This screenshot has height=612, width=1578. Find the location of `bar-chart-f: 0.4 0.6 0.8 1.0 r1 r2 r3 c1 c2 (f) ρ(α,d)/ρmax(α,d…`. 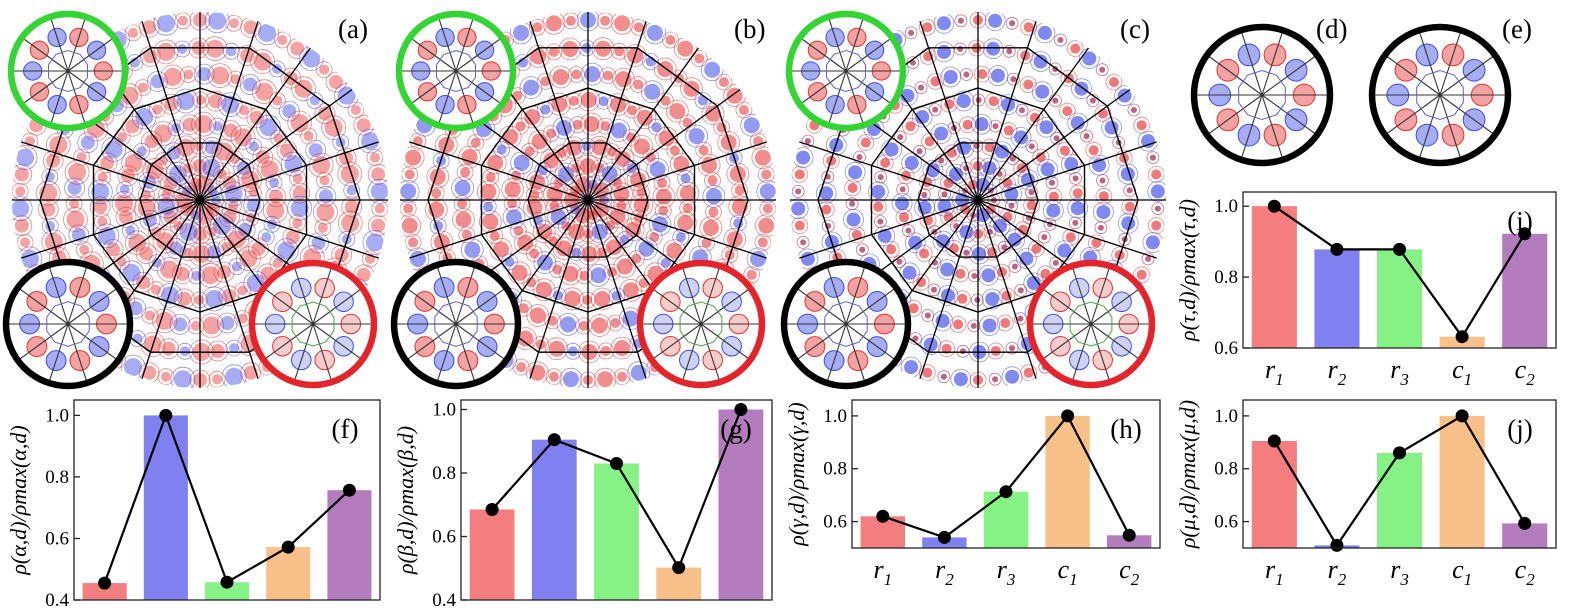

bar-chart-f: 0.4 0.6 0.8 1.0 r1 r2 r3 c1 c2 (f) ρ(α,d)/ρmax(α,d… is located at coordinates (193, 505).